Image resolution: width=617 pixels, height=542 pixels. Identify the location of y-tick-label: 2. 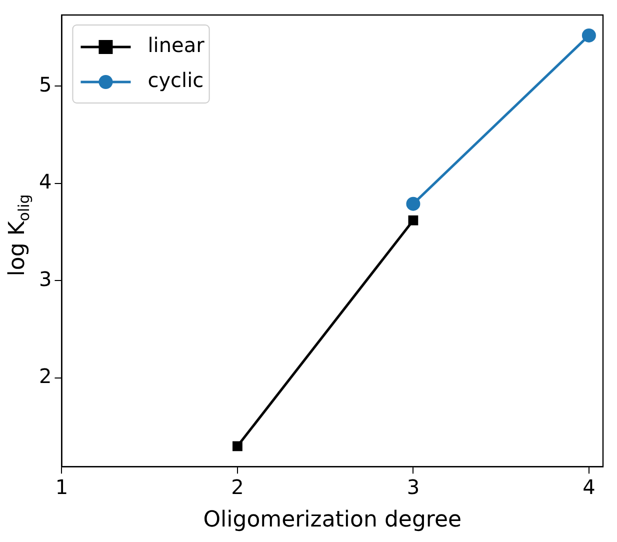
(45, 376).